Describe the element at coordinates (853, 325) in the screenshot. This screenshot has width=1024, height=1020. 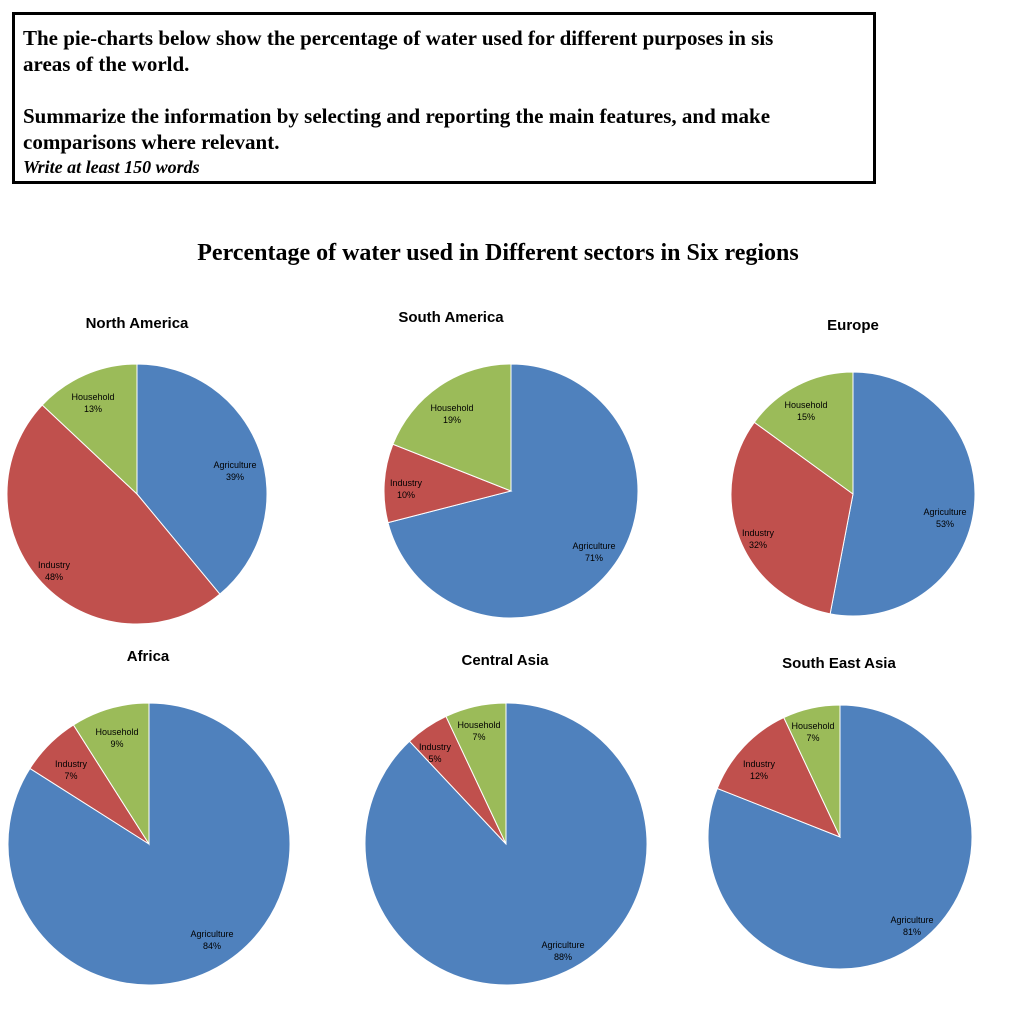
I see `pie-chart-title: Europe` at that location.